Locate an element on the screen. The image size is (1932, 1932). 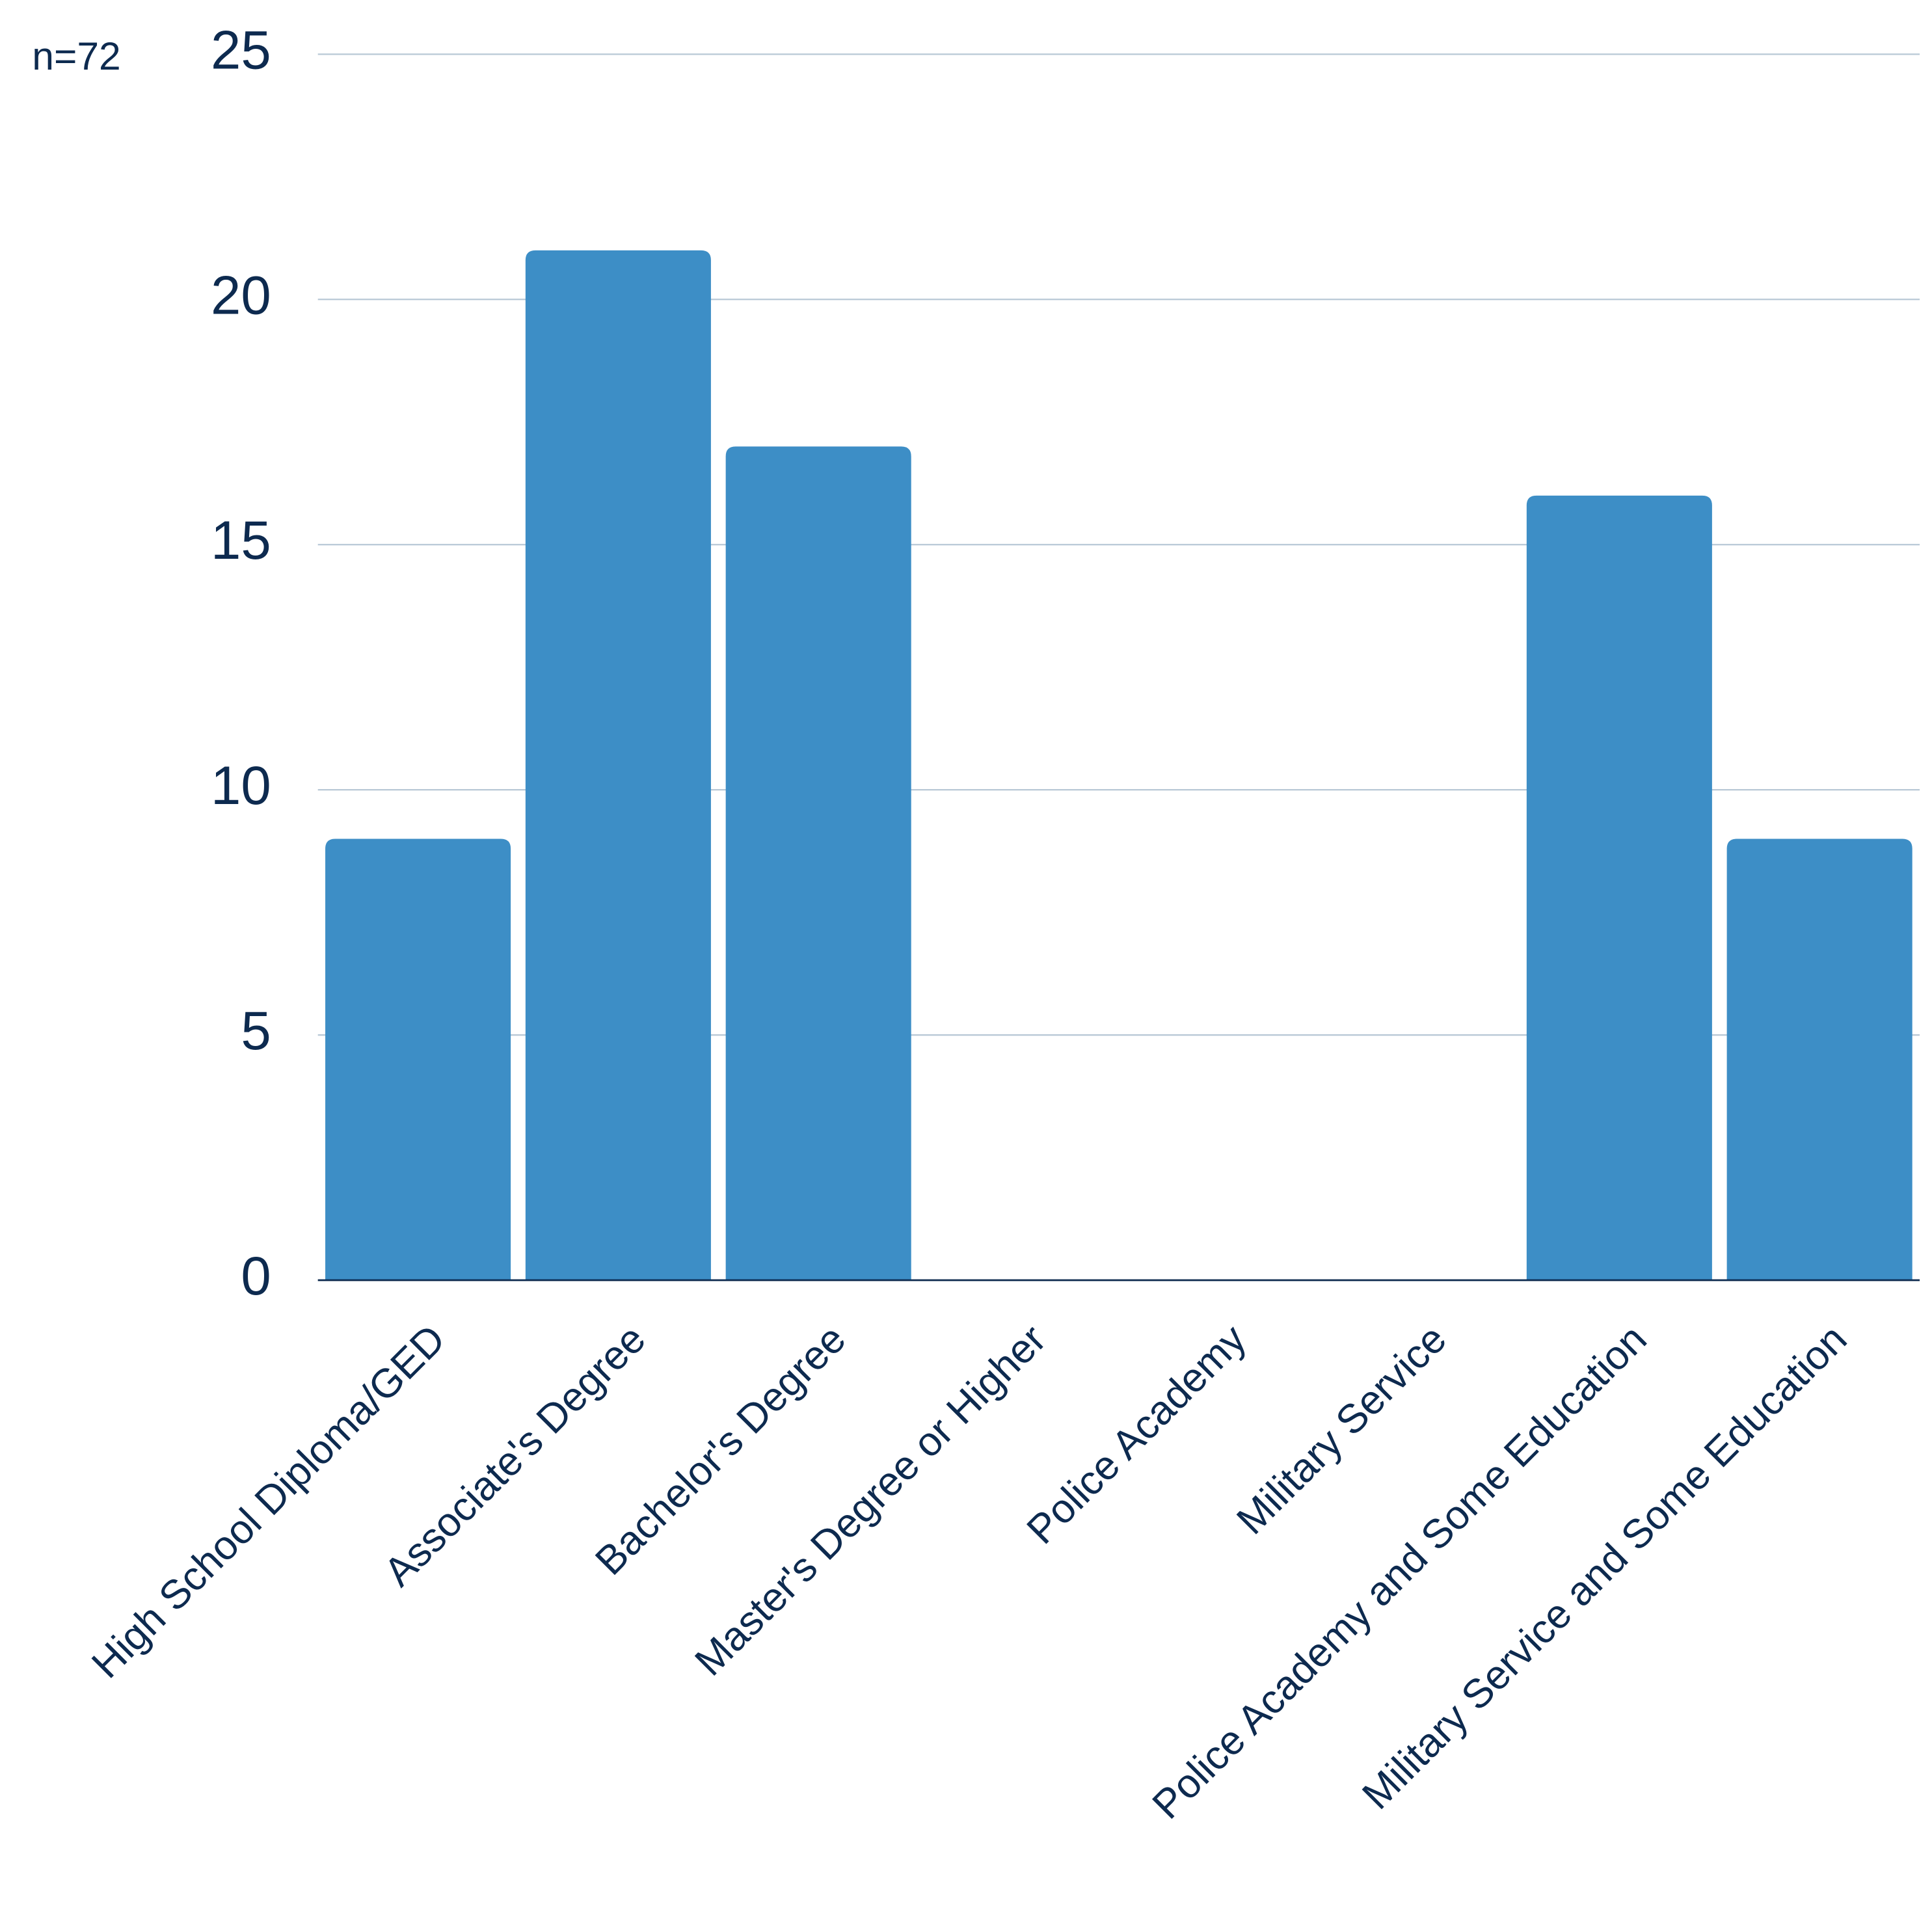
y-tick-label: 0 is located at coordinates (256, 1276).